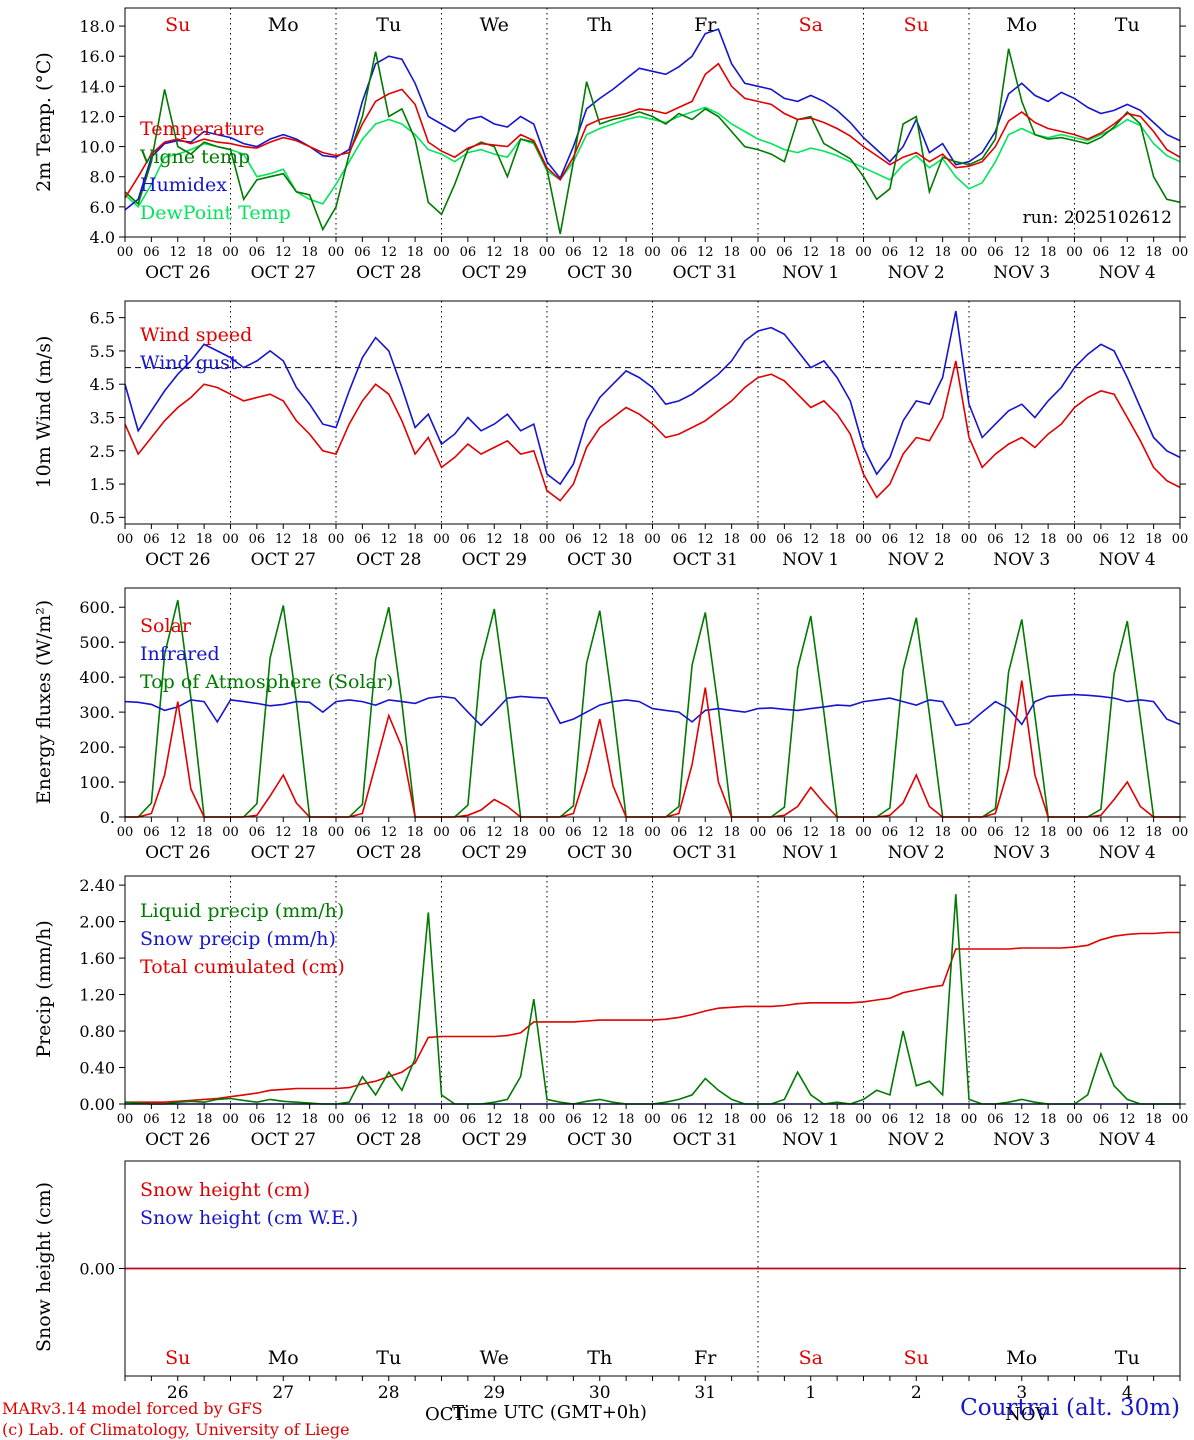 The width and height of the screenshot is (1194, 1440). What do you see at coordinates (165, 626) in the screenshot?
I see `legend-solar: Solar` at bounding box center [165, 626].